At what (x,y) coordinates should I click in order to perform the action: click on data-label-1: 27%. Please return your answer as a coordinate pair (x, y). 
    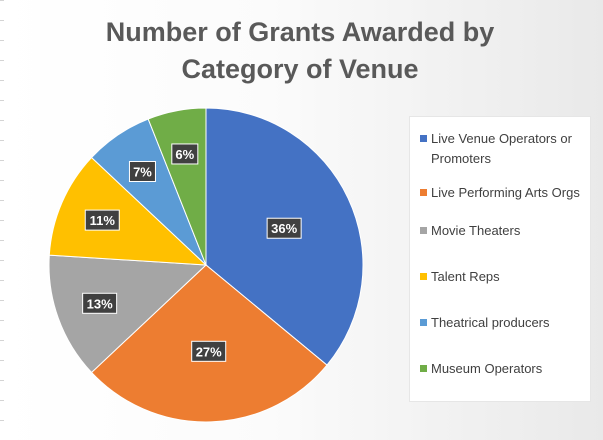
    Looking at the image, I should click on (209, 351).